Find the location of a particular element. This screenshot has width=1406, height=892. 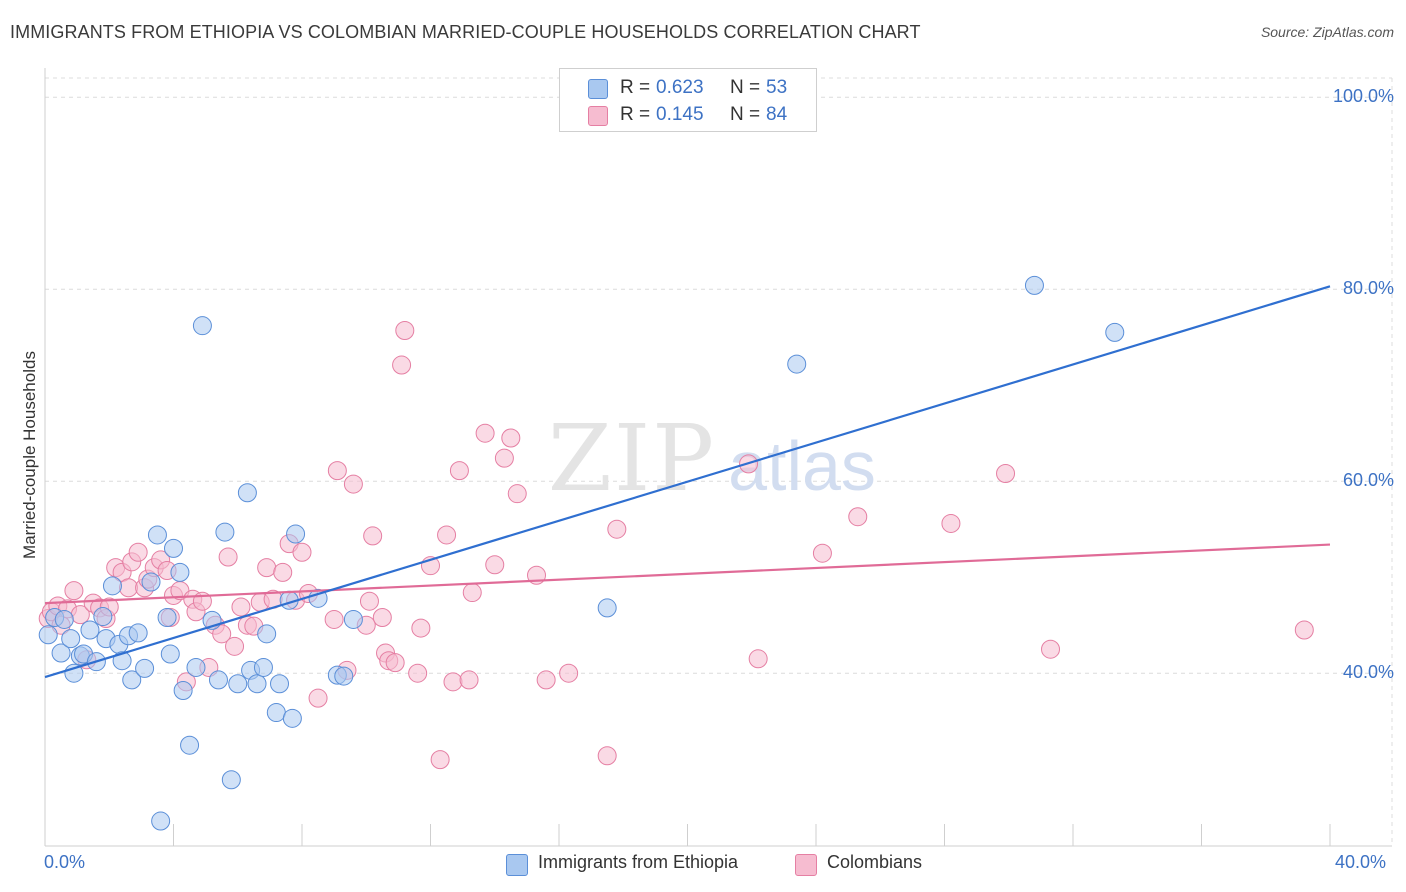

bottom-legend-label-ethiopia: Immigrants from Ethiopia is located at coordinates (638, 862).